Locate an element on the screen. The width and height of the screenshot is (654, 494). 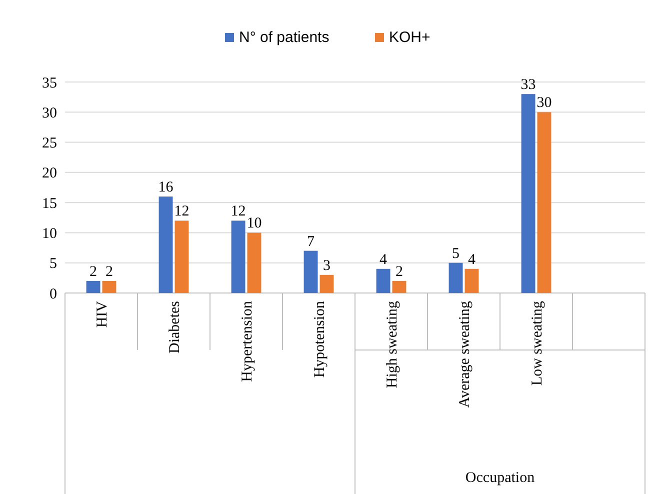
data-label: 33 is located at coordinates (528, 85).